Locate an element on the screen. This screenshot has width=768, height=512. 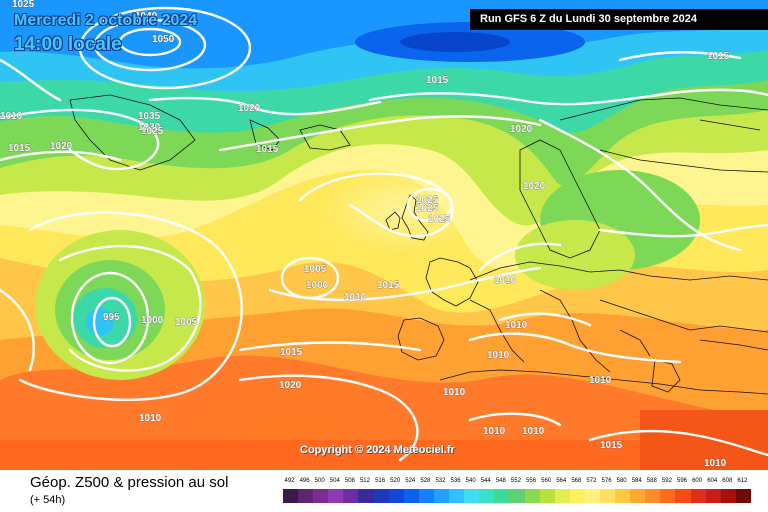
isobar-label: 1005 is located at coordinates (186, 322).